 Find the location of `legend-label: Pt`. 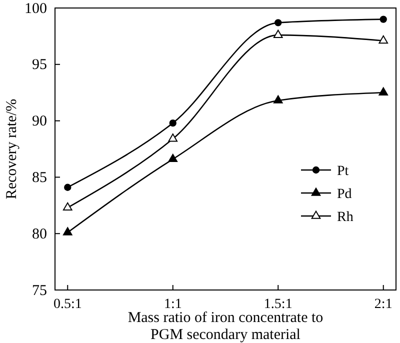

legend-label: Pt is located at coordinates (343, 171).